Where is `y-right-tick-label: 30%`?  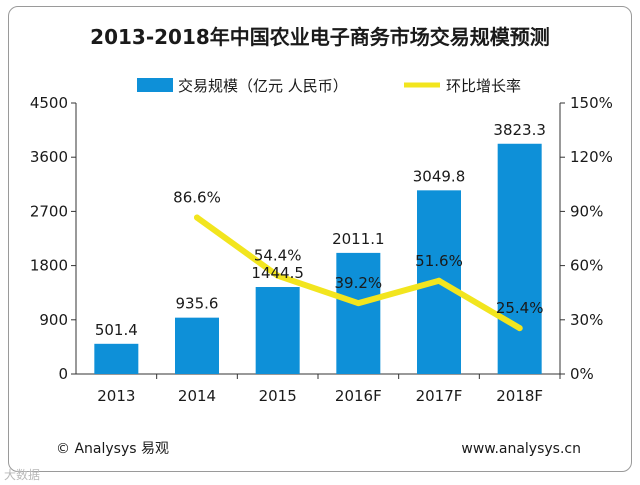
y-right-tick-label: 30% is located at coordinates (586, 320).